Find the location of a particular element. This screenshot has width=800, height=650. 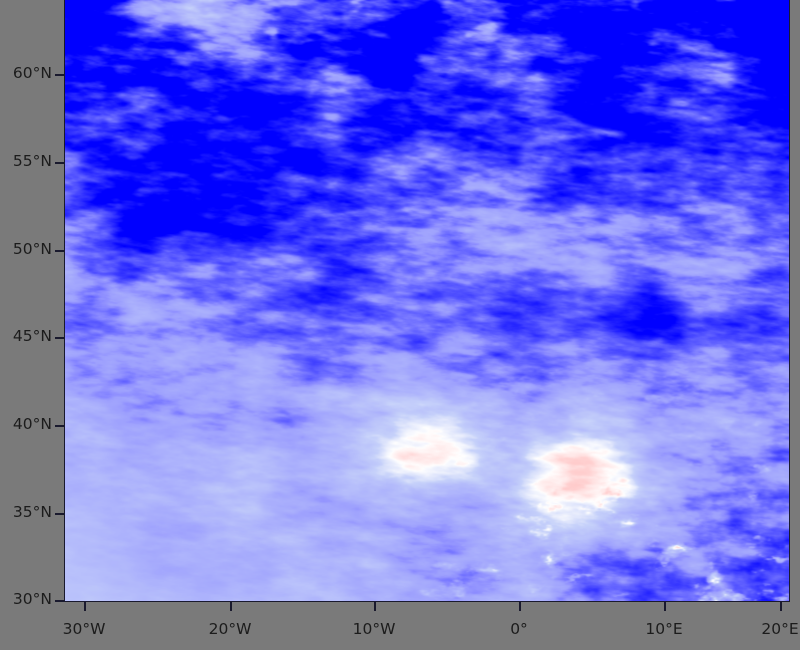

tick-longitude-20w is located at coordinates (231, 606).